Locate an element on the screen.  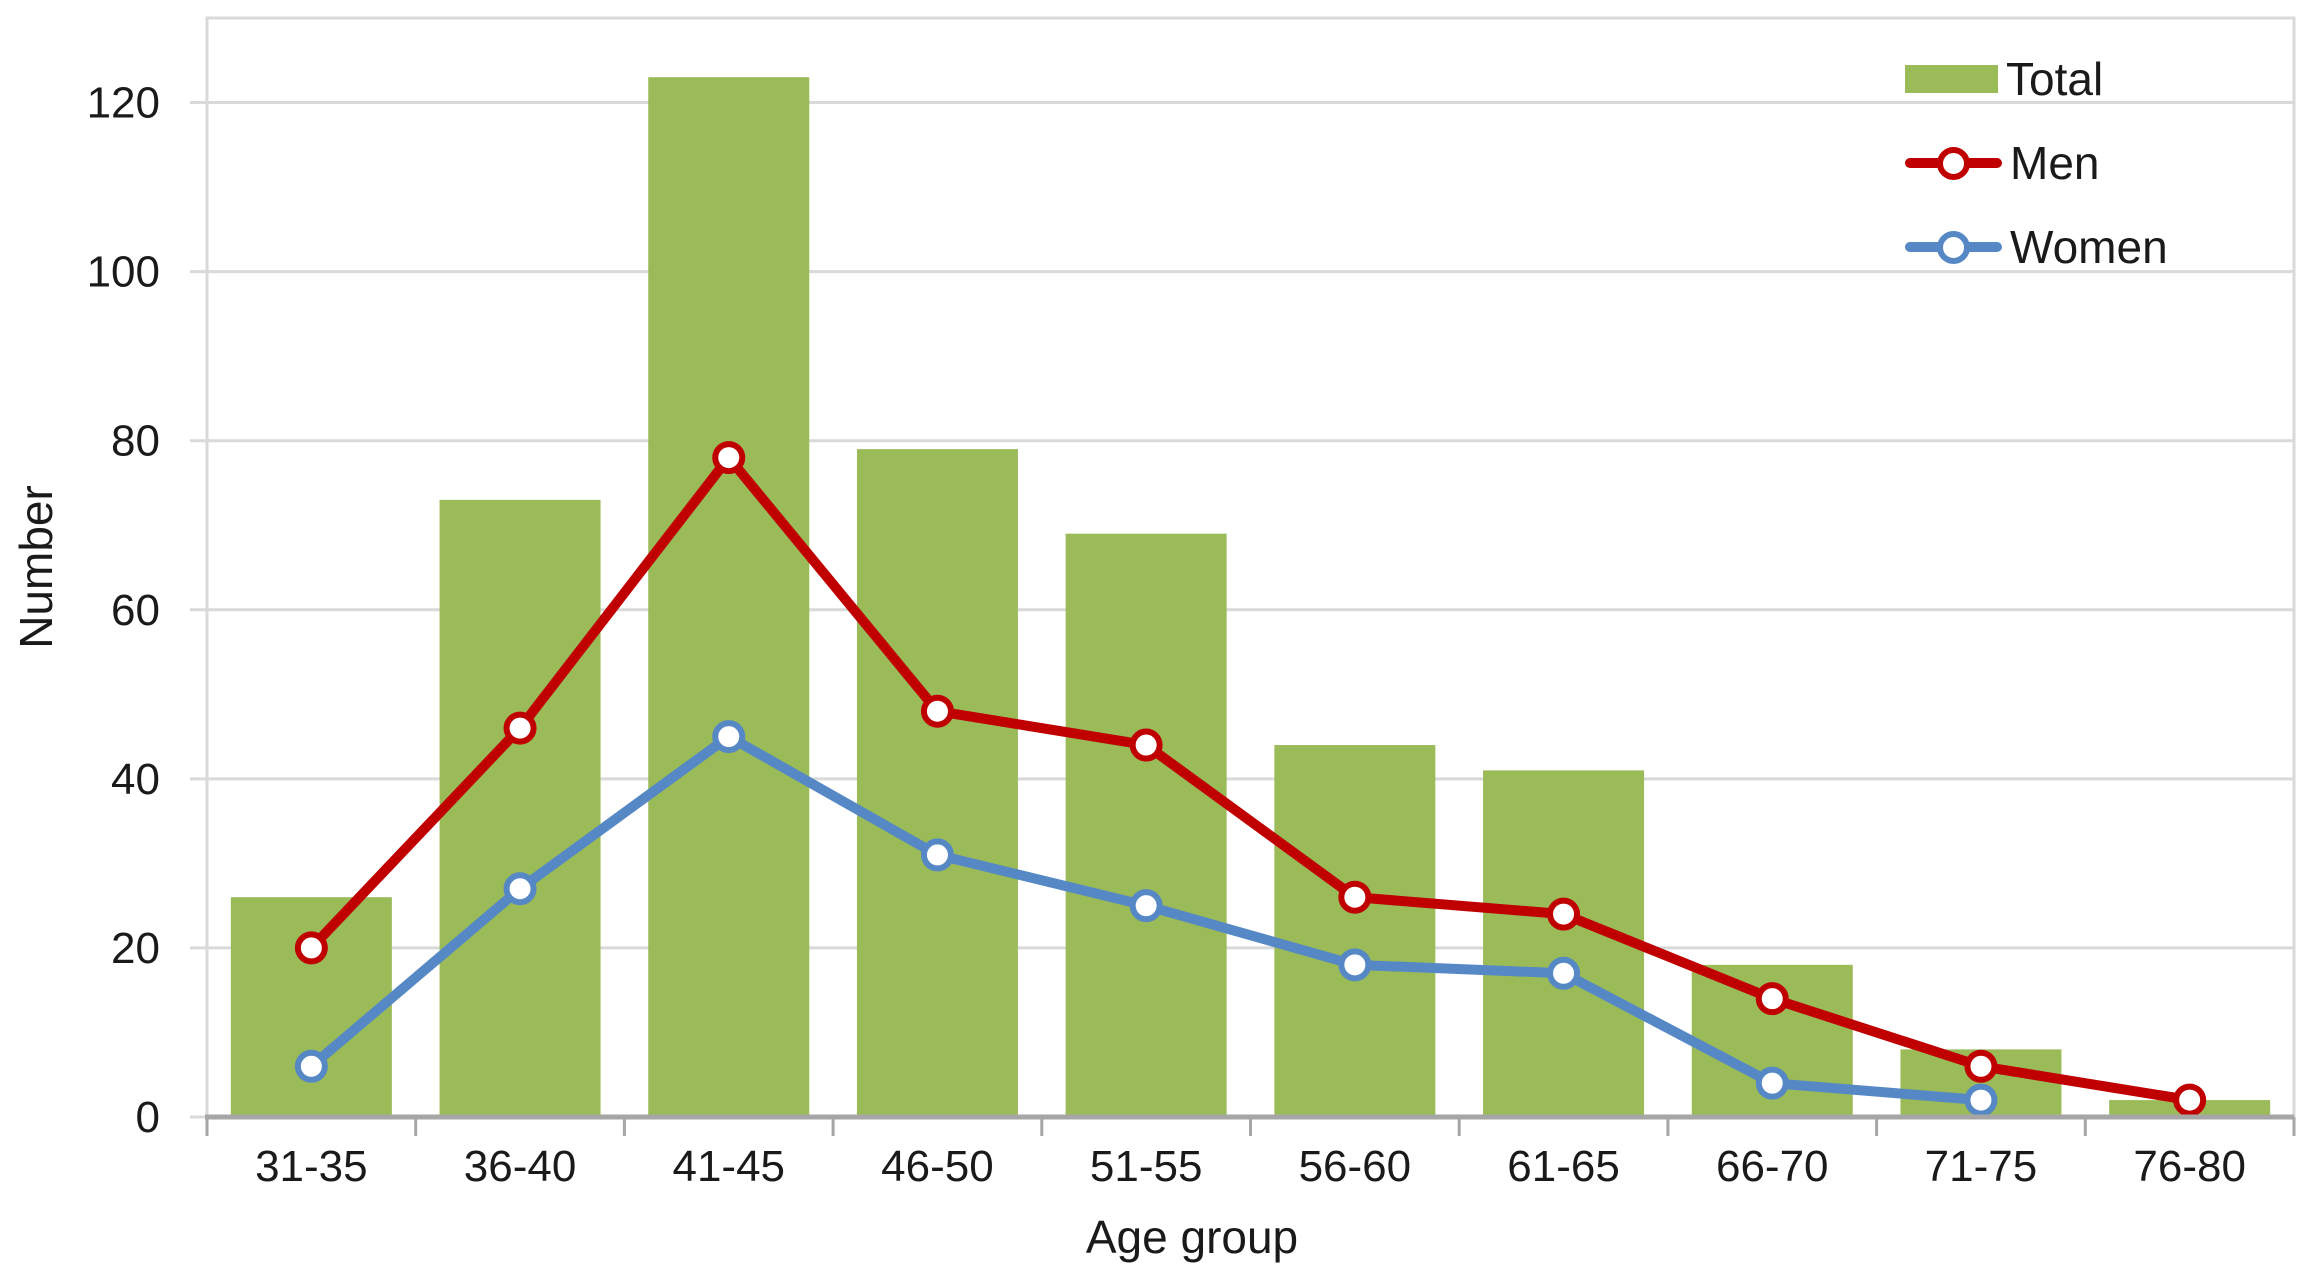
x-tick-label-56-60: 56-60 is located at coordinates (1355, 1166).